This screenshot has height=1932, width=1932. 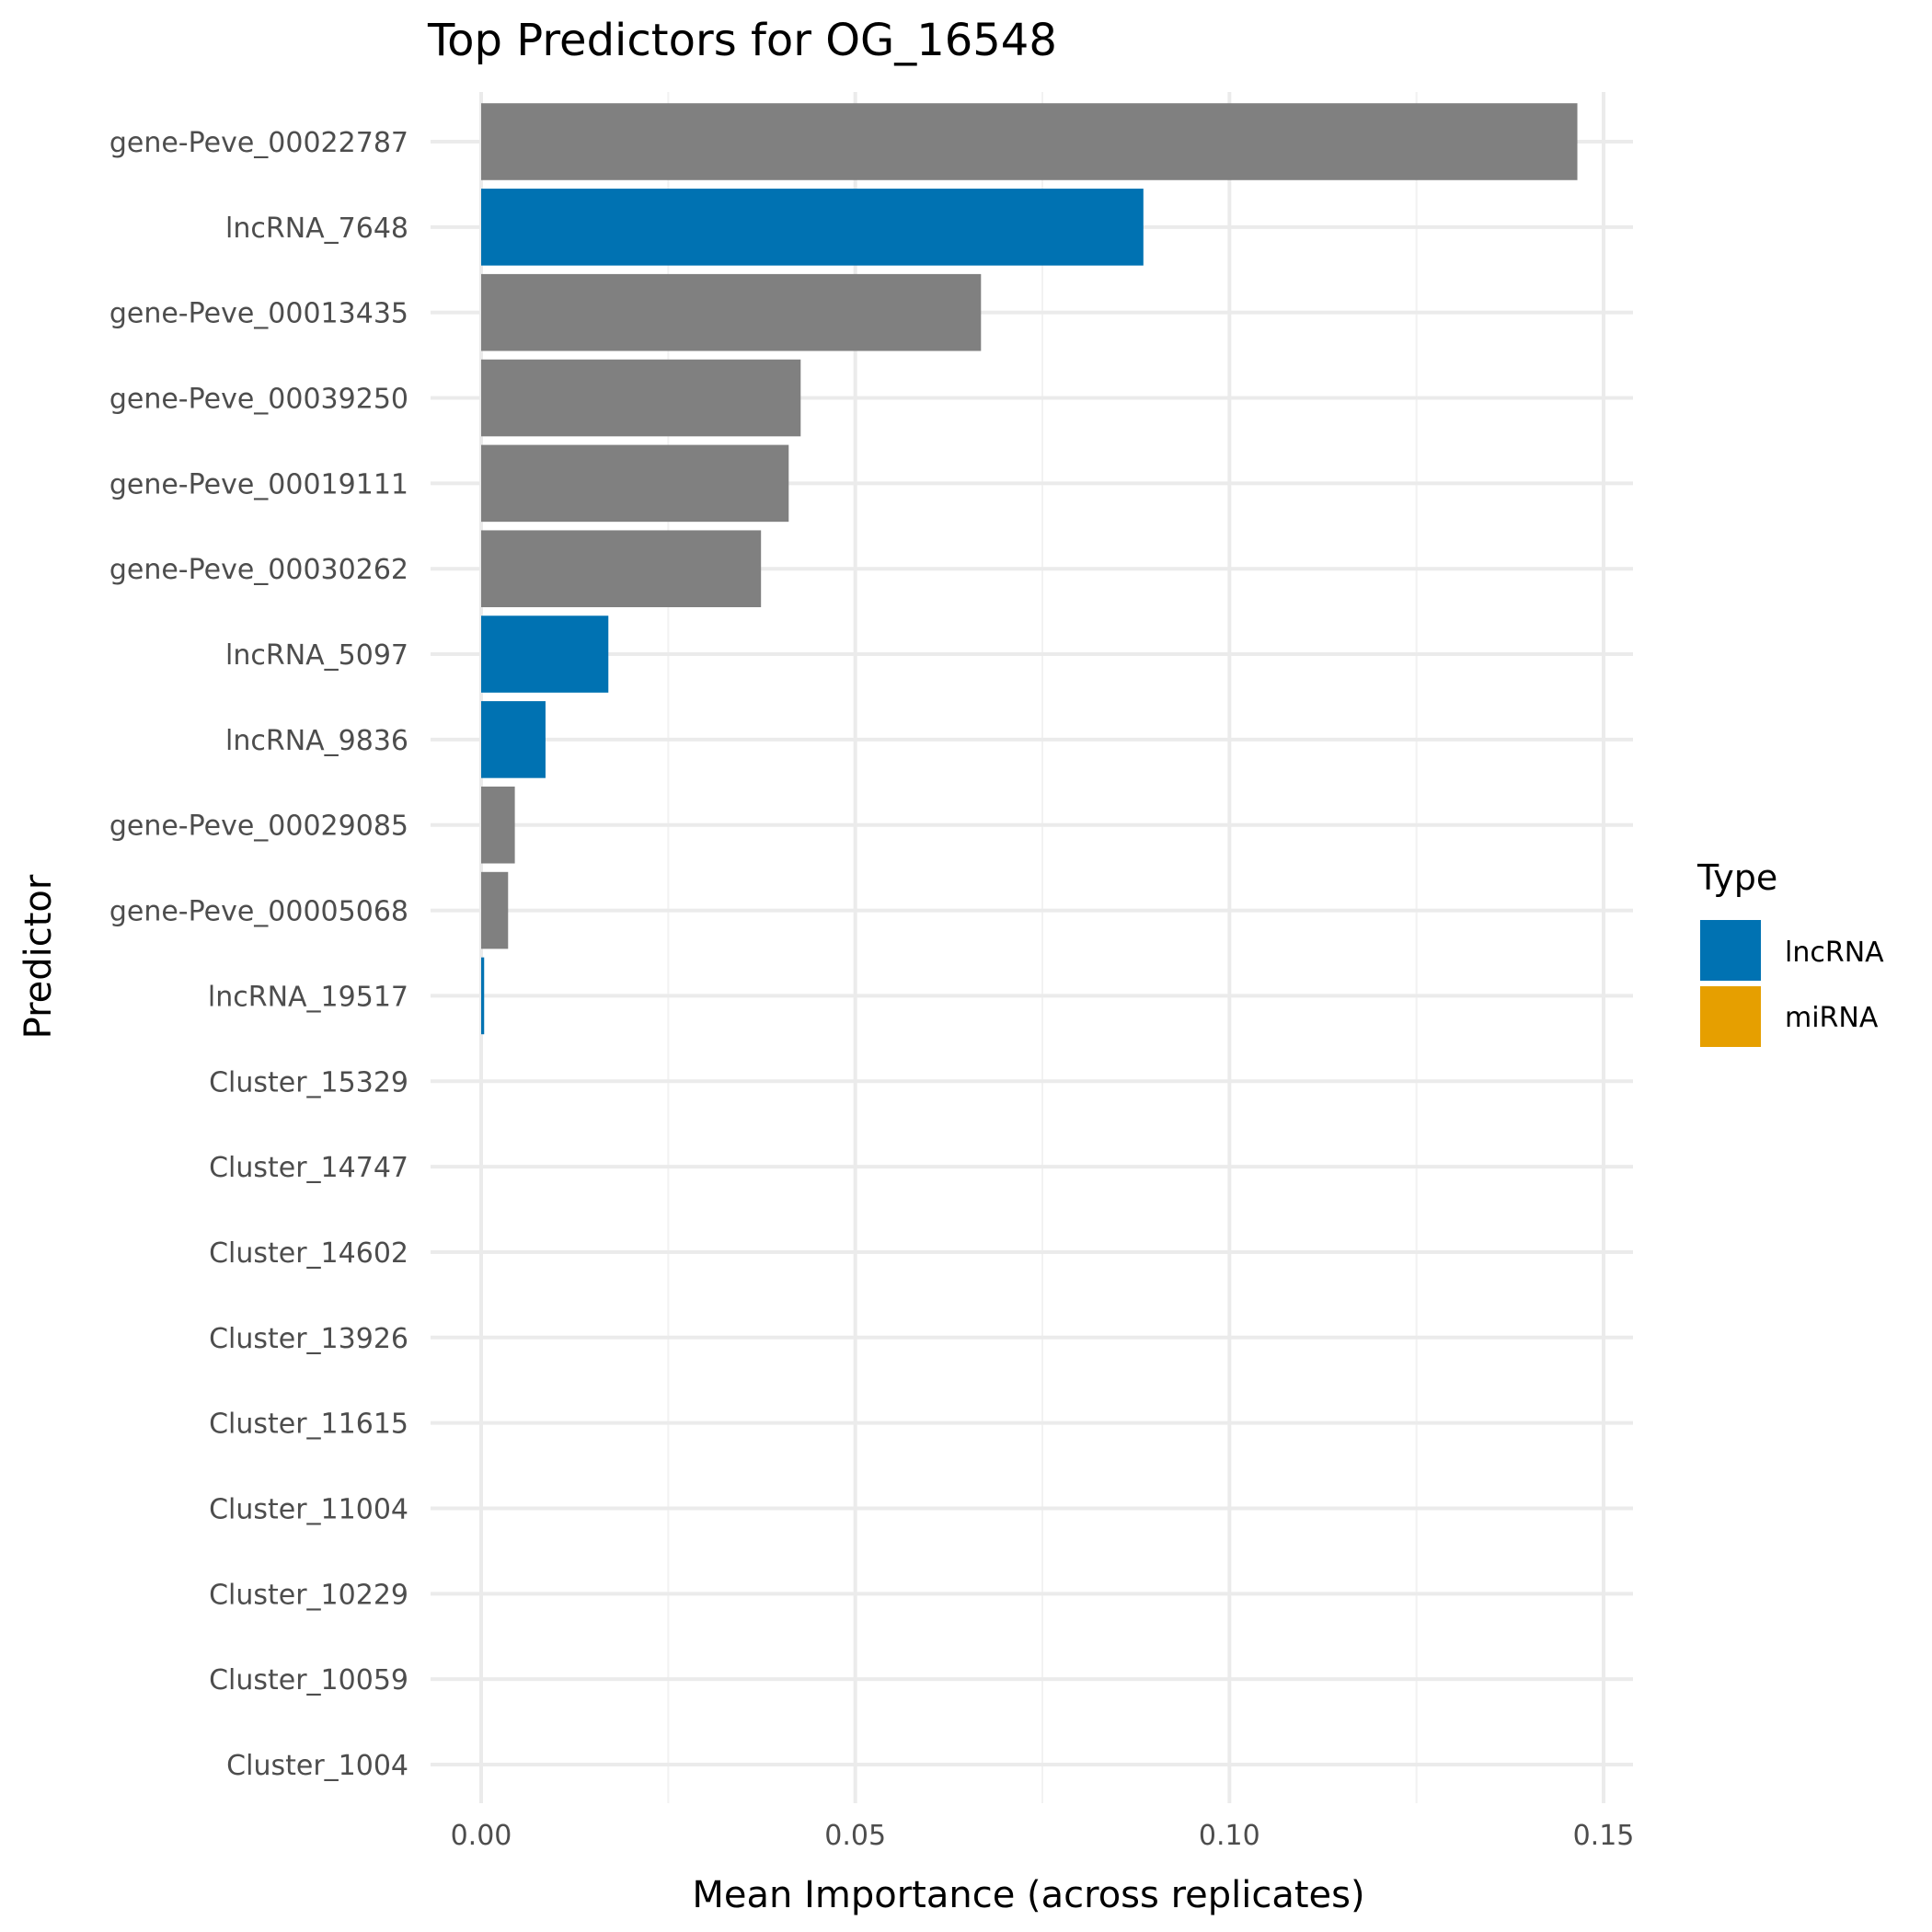 What do you see at coordinates (1043, 1836) in the screenshot?
I see `x-tick-labels: 0.00 0.05 0.10 0.15` at bounding box center [1043, 1836].